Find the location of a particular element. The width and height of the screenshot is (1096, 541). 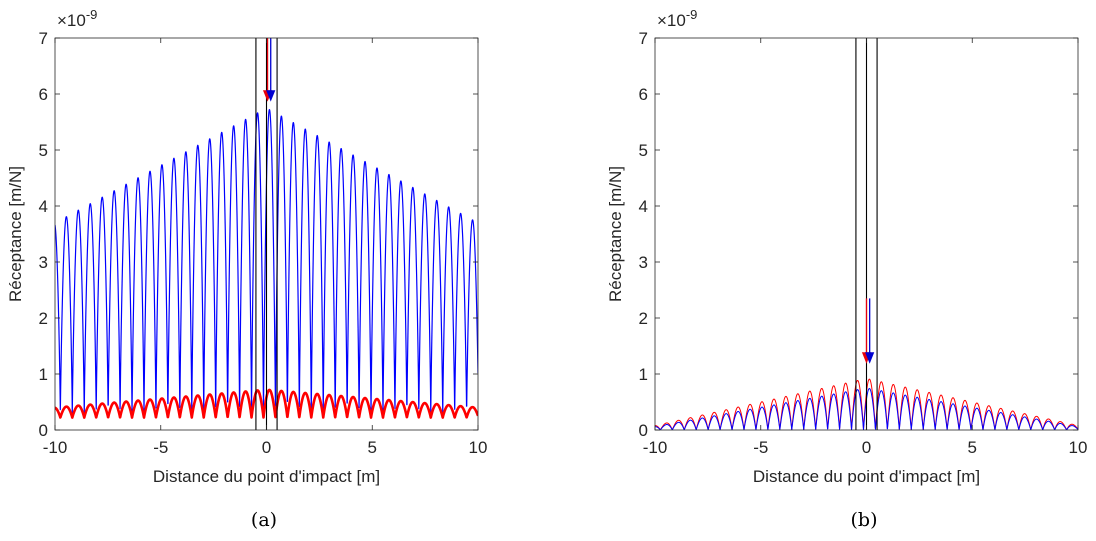

panel-caption: (a) is located at coordinates (264, 520).